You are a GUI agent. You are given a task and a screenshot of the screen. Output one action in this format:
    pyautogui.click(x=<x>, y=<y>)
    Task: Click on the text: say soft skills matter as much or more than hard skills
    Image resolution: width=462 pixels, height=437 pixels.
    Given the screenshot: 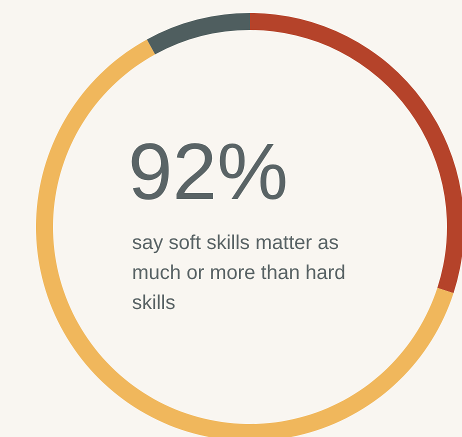 What is the action you would take?
    pyautogui.click(x=239, y=273)
    